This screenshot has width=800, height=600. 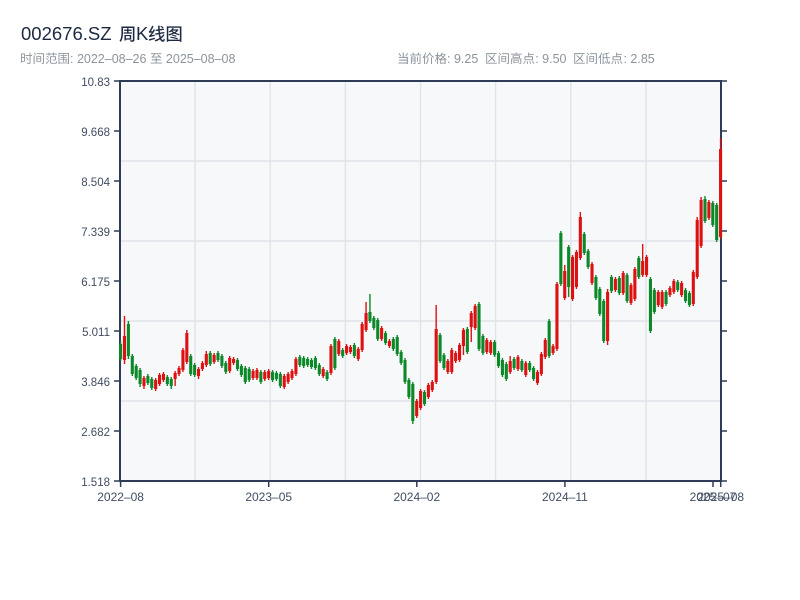 I want to click on svg-text: 2024–02, so click(x=416, y=497).